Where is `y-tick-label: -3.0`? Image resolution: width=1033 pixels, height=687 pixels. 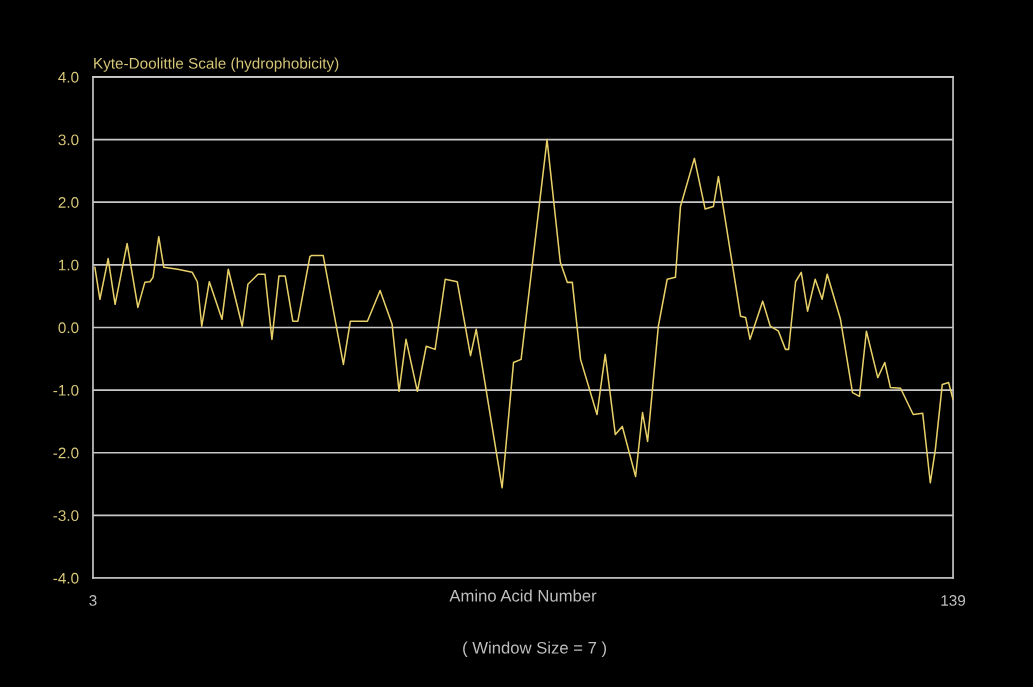 y-tick-label: -3.0 is located at coordinates (66, 516).